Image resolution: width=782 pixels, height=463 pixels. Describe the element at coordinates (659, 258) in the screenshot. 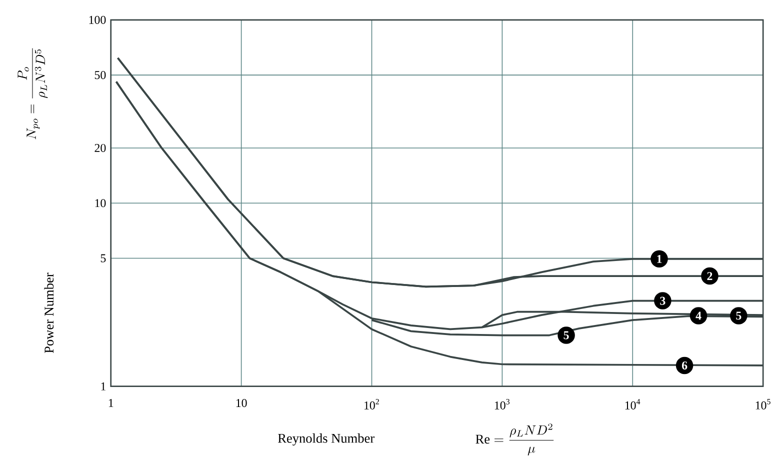

I see `annotation: 1` at that location.